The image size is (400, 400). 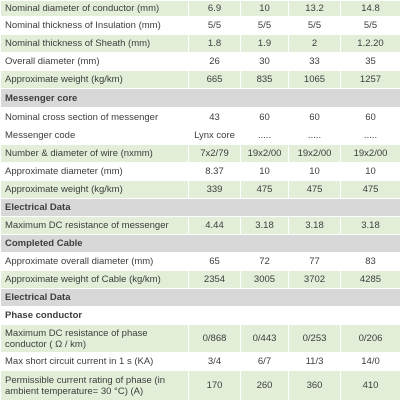 I want to click on cell-value: 2354, so click(x=214, y=279).